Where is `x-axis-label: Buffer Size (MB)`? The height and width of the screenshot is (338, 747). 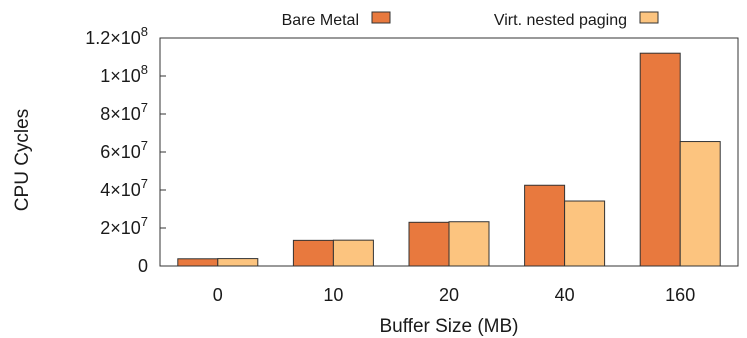 x-axis-label: Buffer Size (MB) is located at coordinates (448, 326).